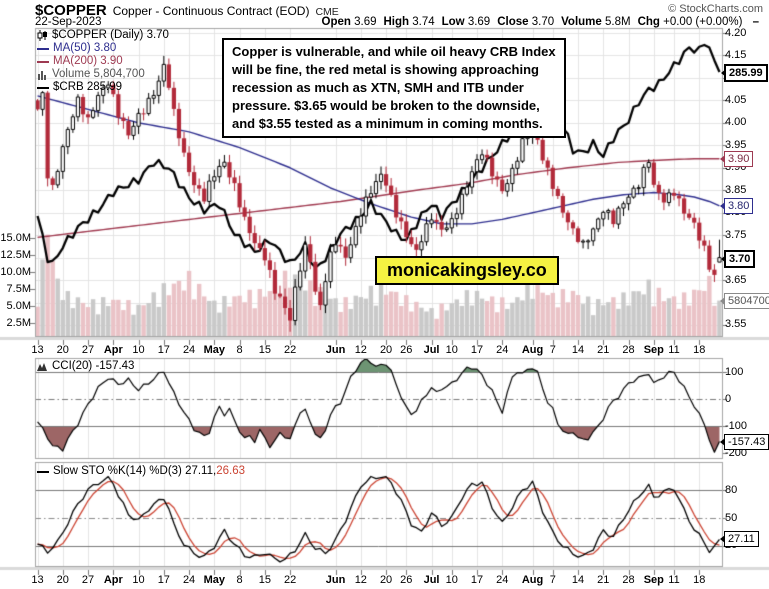 The height and width of the screenshot is (589, 769). I want to click on axis-value-badge-285.99: 285.99, so click(744, 73).